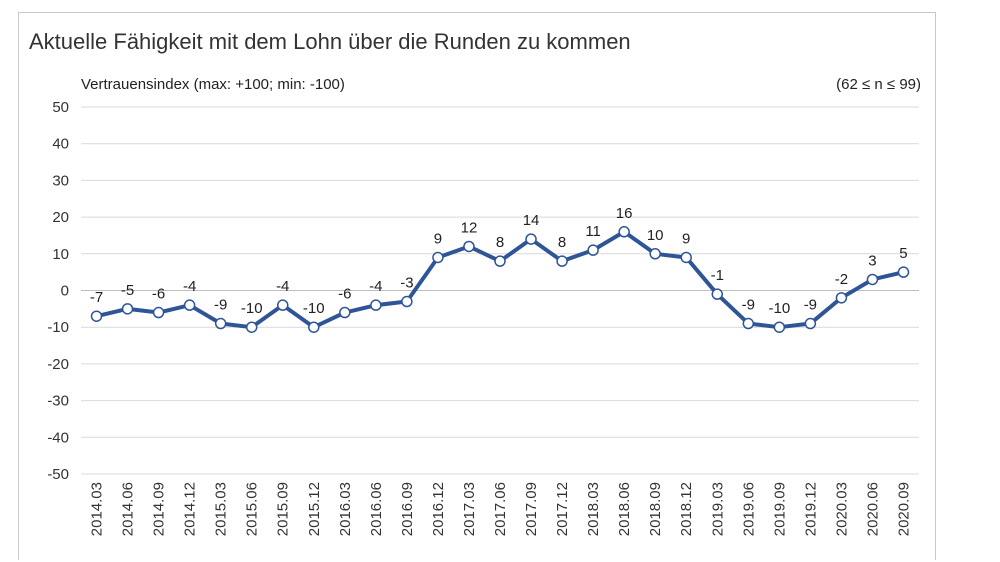  I want to click on x-tick-label: 2018.06, so click(624, 509).